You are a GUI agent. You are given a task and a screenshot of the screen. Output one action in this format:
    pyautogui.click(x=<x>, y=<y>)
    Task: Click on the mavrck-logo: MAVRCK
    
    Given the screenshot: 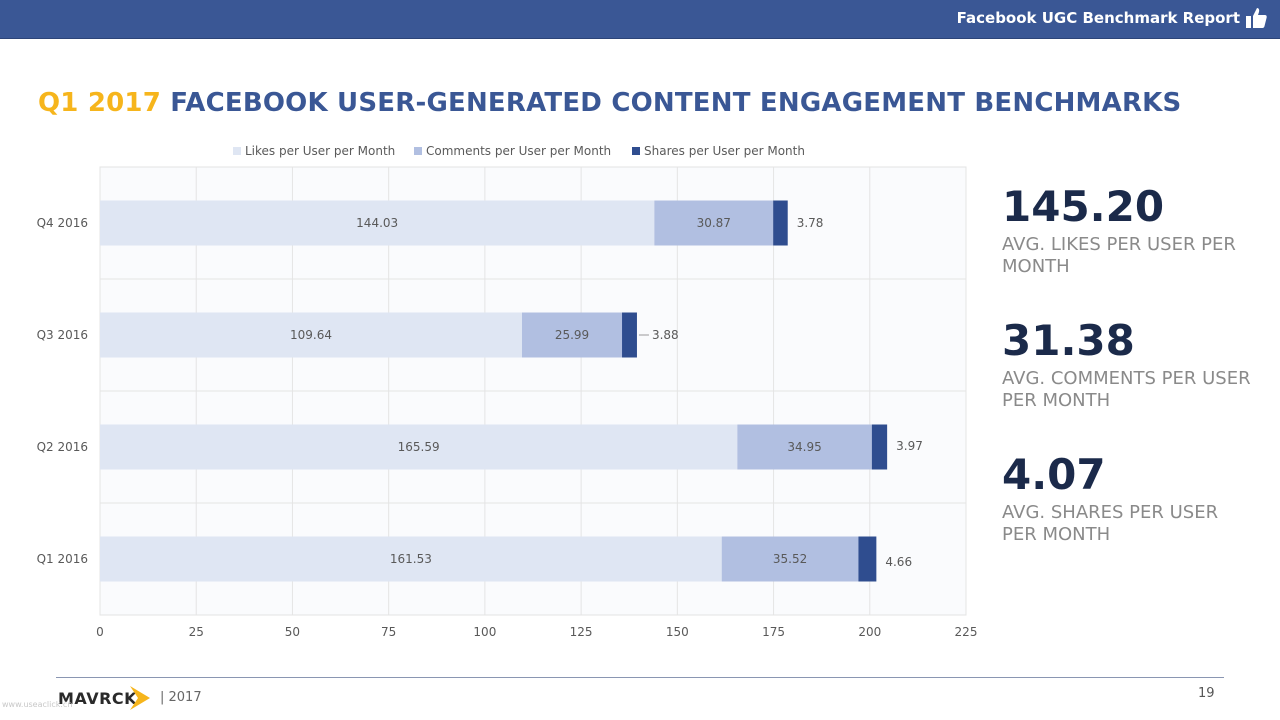 What is the action you would take?
    pyautogui.click(x=98, y=698)
    